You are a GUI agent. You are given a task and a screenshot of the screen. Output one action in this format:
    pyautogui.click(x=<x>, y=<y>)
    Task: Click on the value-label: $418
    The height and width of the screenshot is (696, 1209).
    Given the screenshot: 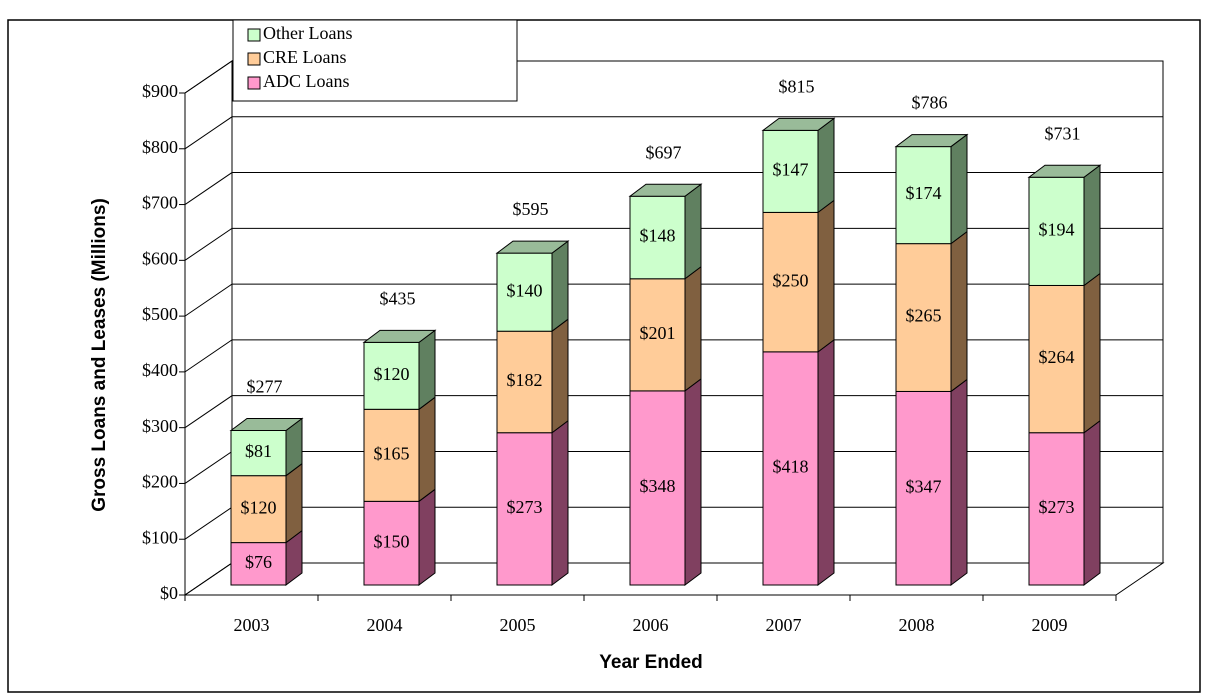 What is the action you would take?
    pyautogui.click(x=791, y=467)
    